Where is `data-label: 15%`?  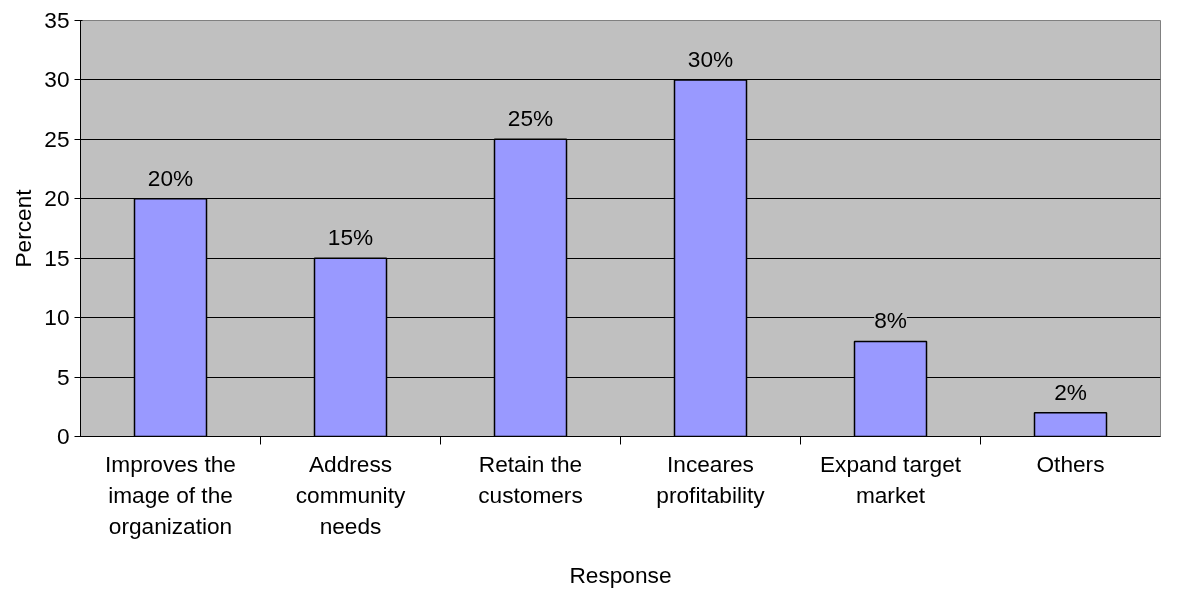 data-label: 15% is located at coordinates (350, 237).